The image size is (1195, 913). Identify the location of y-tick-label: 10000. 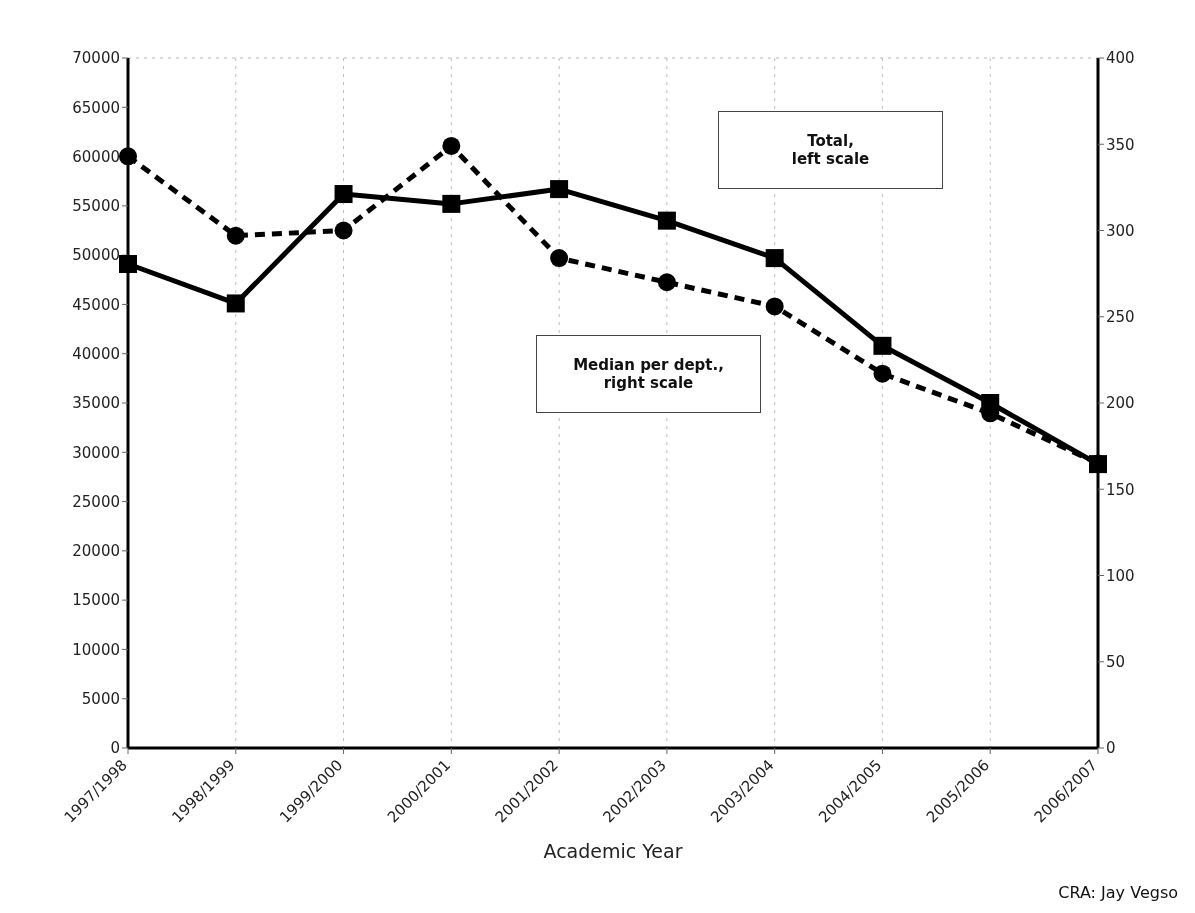
(96, 649).